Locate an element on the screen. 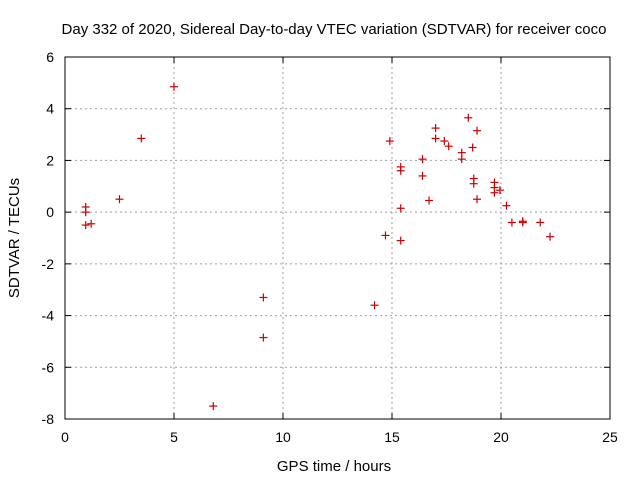 The height and width of the screenshot is (480, 640). x-tick-label: 25 is located at coordinates (610, 437).